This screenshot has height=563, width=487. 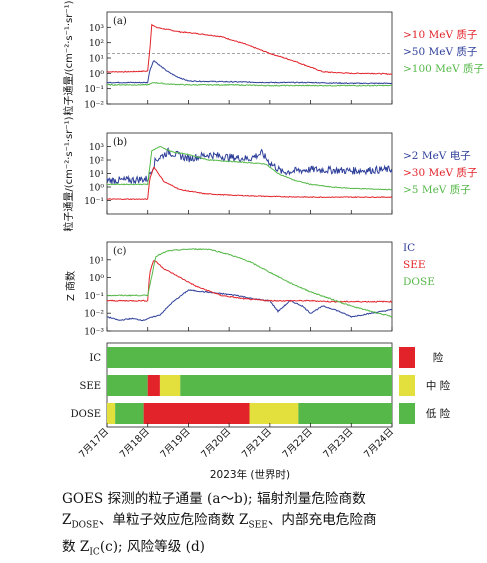 I want to click on caption-line-1: GOES 探测的粒子通量 (a～b); 辐射剂量危险商数, so click(x=214, y=499).